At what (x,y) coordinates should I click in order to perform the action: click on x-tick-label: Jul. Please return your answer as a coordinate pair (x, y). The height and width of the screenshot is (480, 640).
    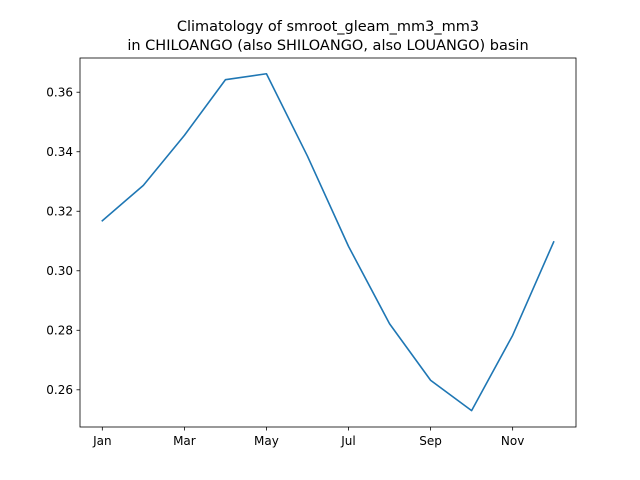
    Looking at the image, I should click on (347, 441).